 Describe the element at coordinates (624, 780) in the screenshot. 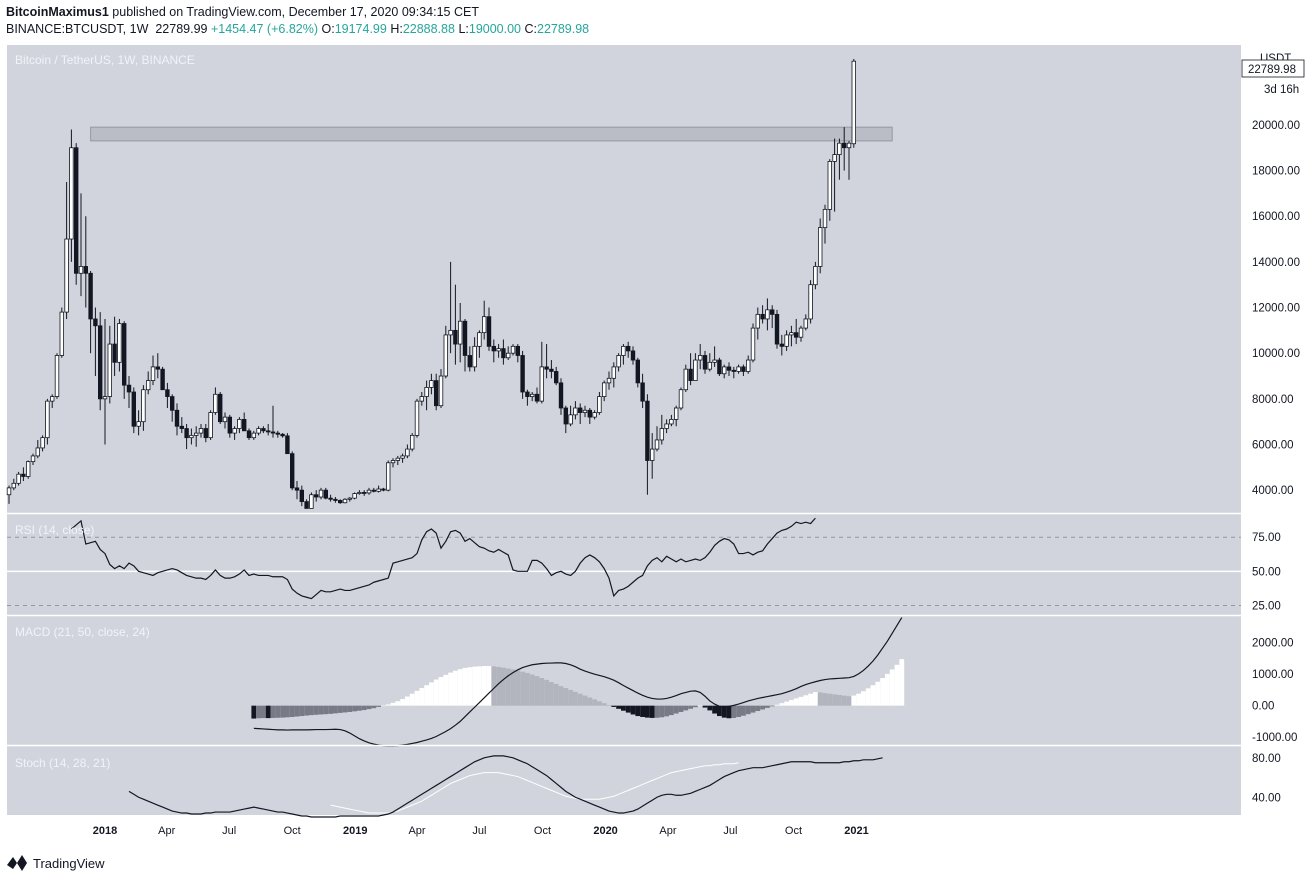

I see `stoch-pane-background` at that location.